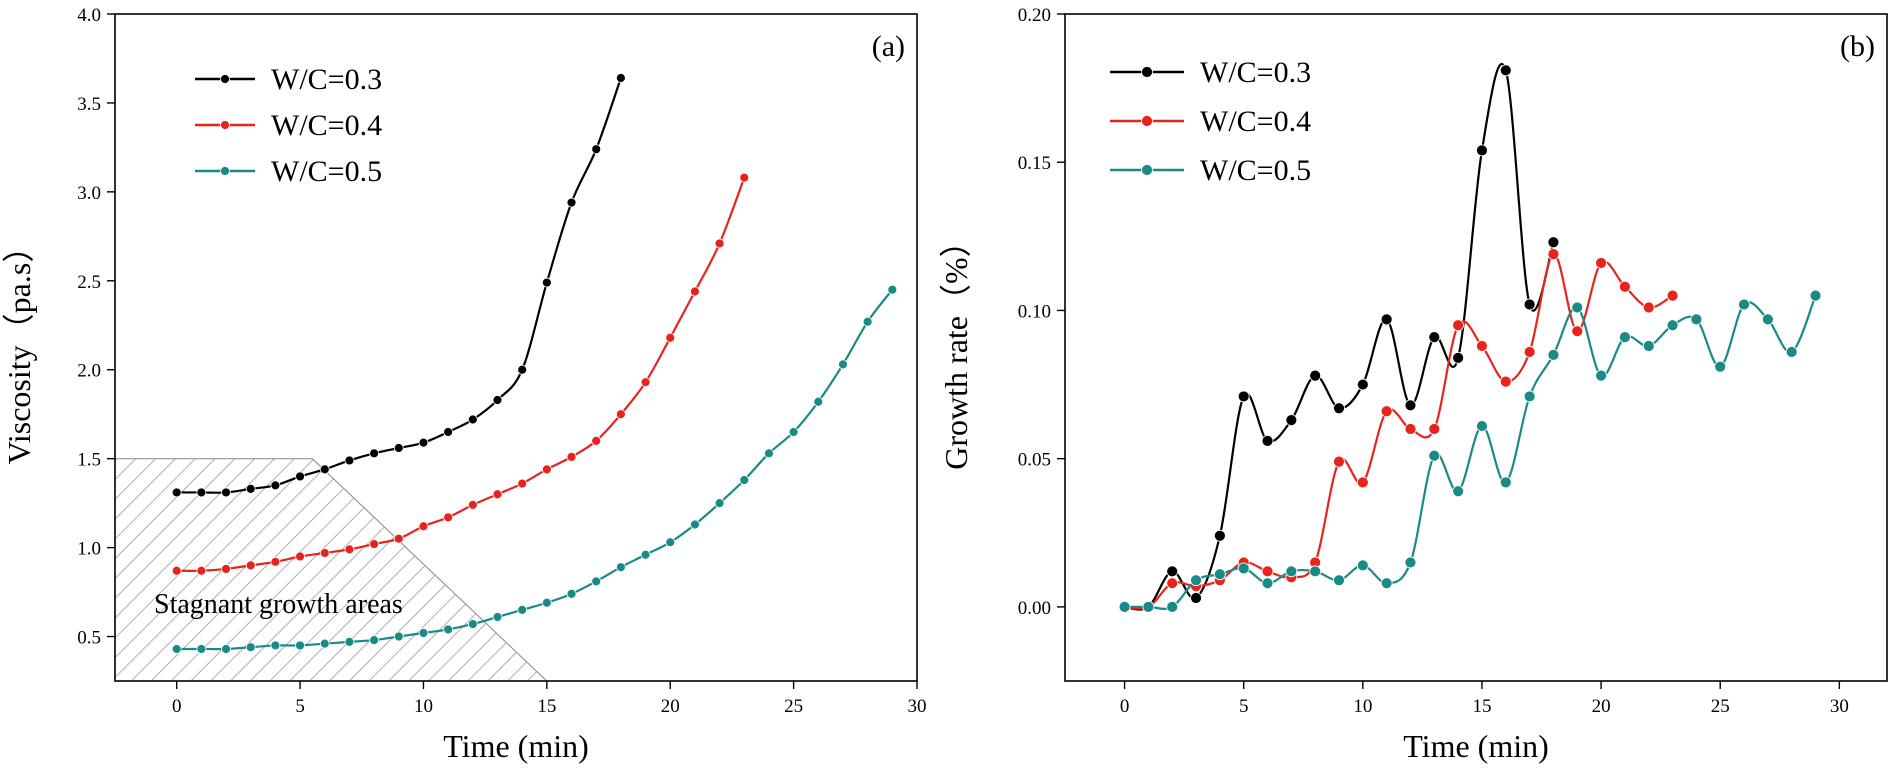  I want to click on series-line, so click(1399, 431).